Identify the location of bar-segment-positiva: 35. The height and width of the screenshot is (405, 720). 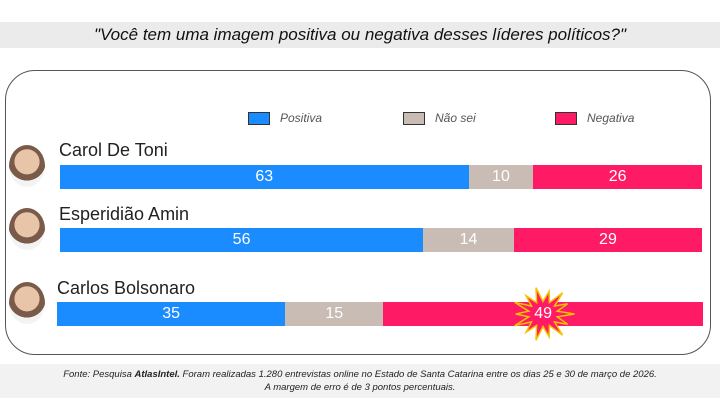
(171, 314).